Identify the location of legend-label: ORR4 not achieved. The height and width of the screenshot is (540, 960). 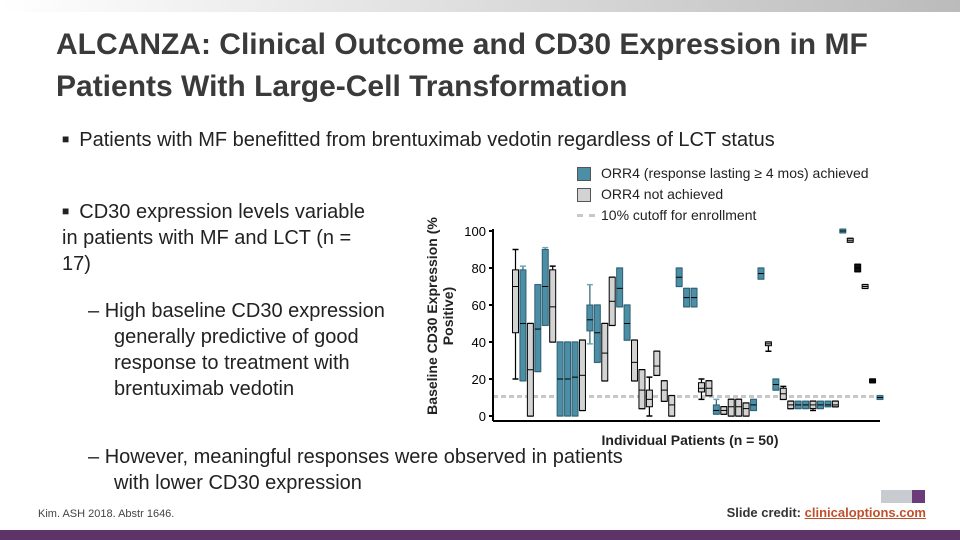
(662, 194).